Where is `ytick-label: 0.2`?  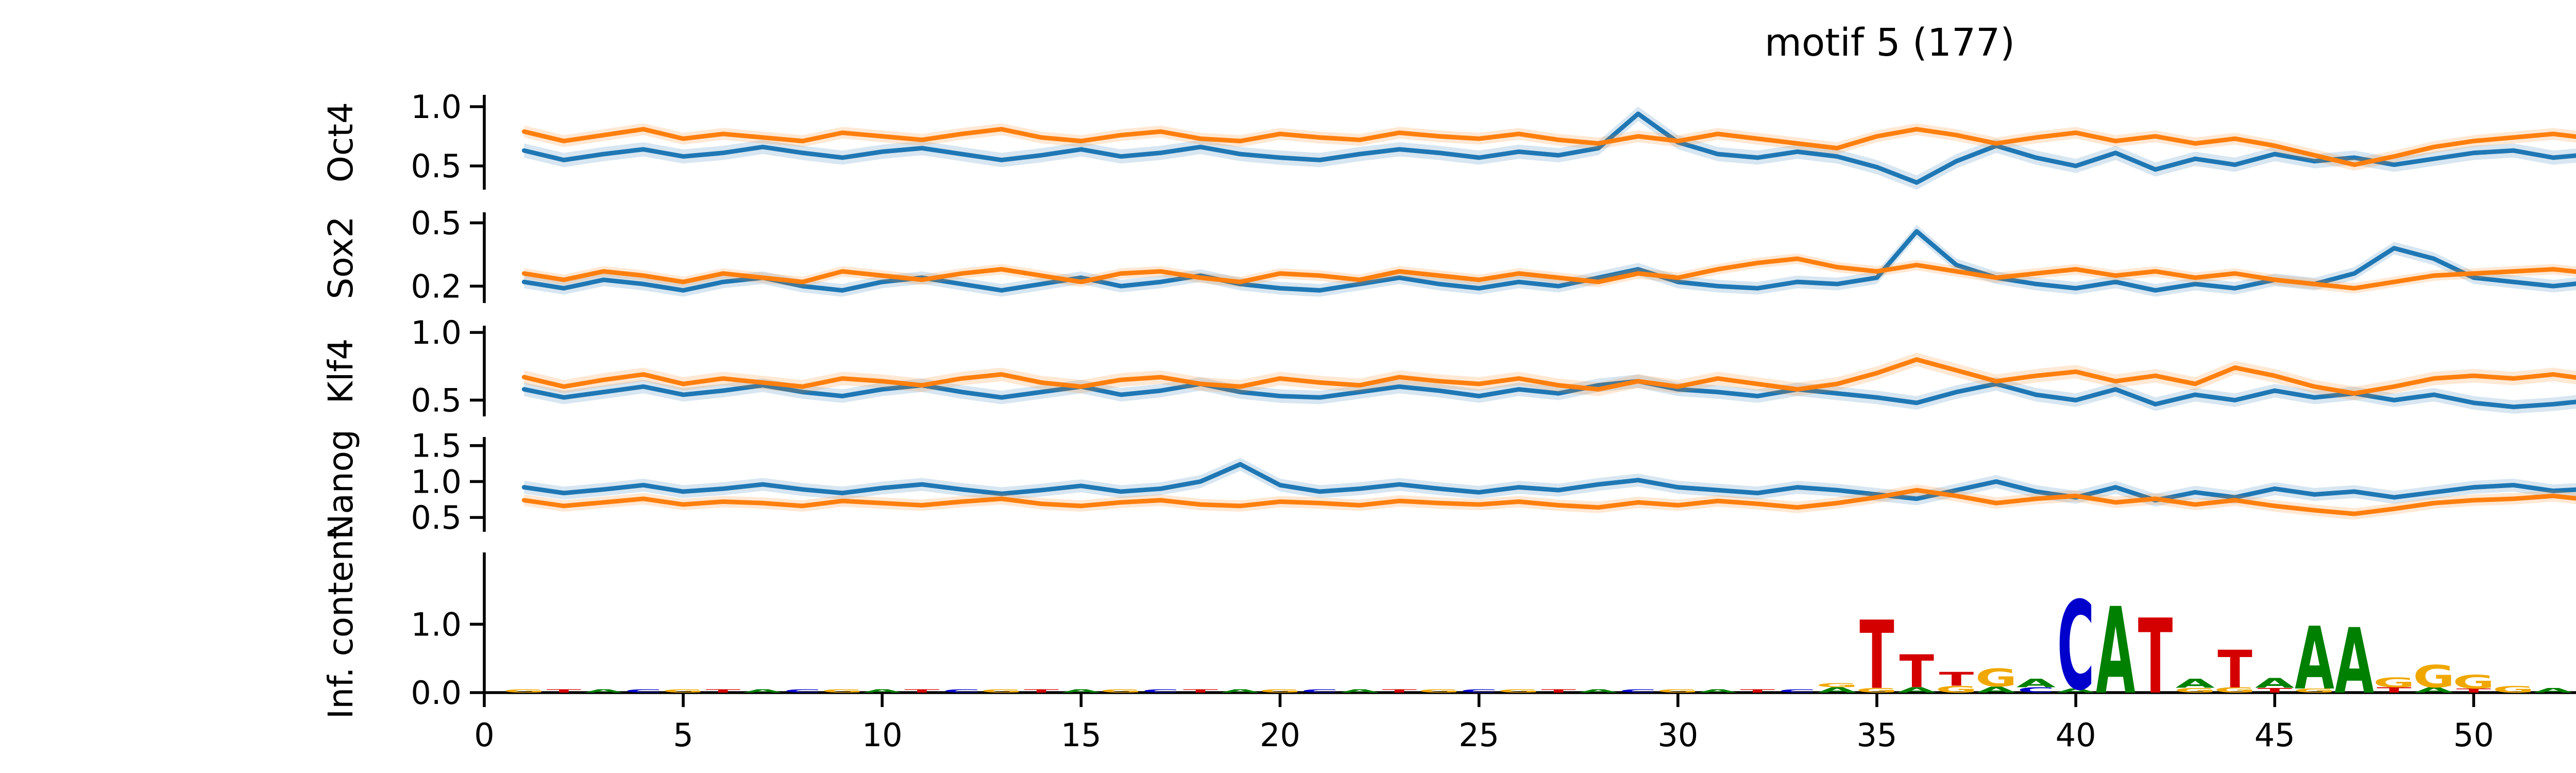 ytick-label: 0.2 is located at coordinates (436, 286).